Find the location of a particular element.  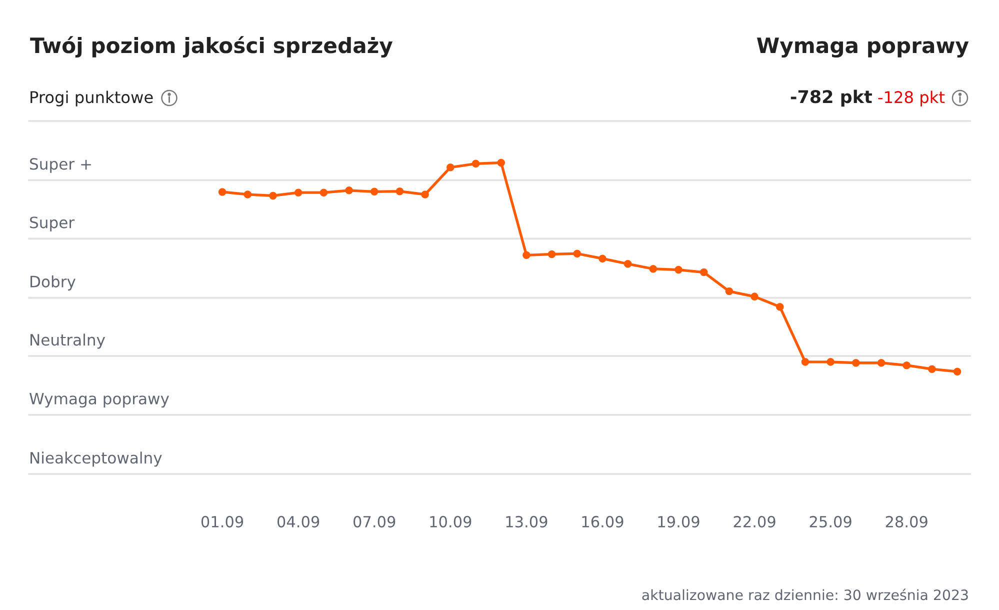

text: -128 pkt is located at coordinates (911, 98).